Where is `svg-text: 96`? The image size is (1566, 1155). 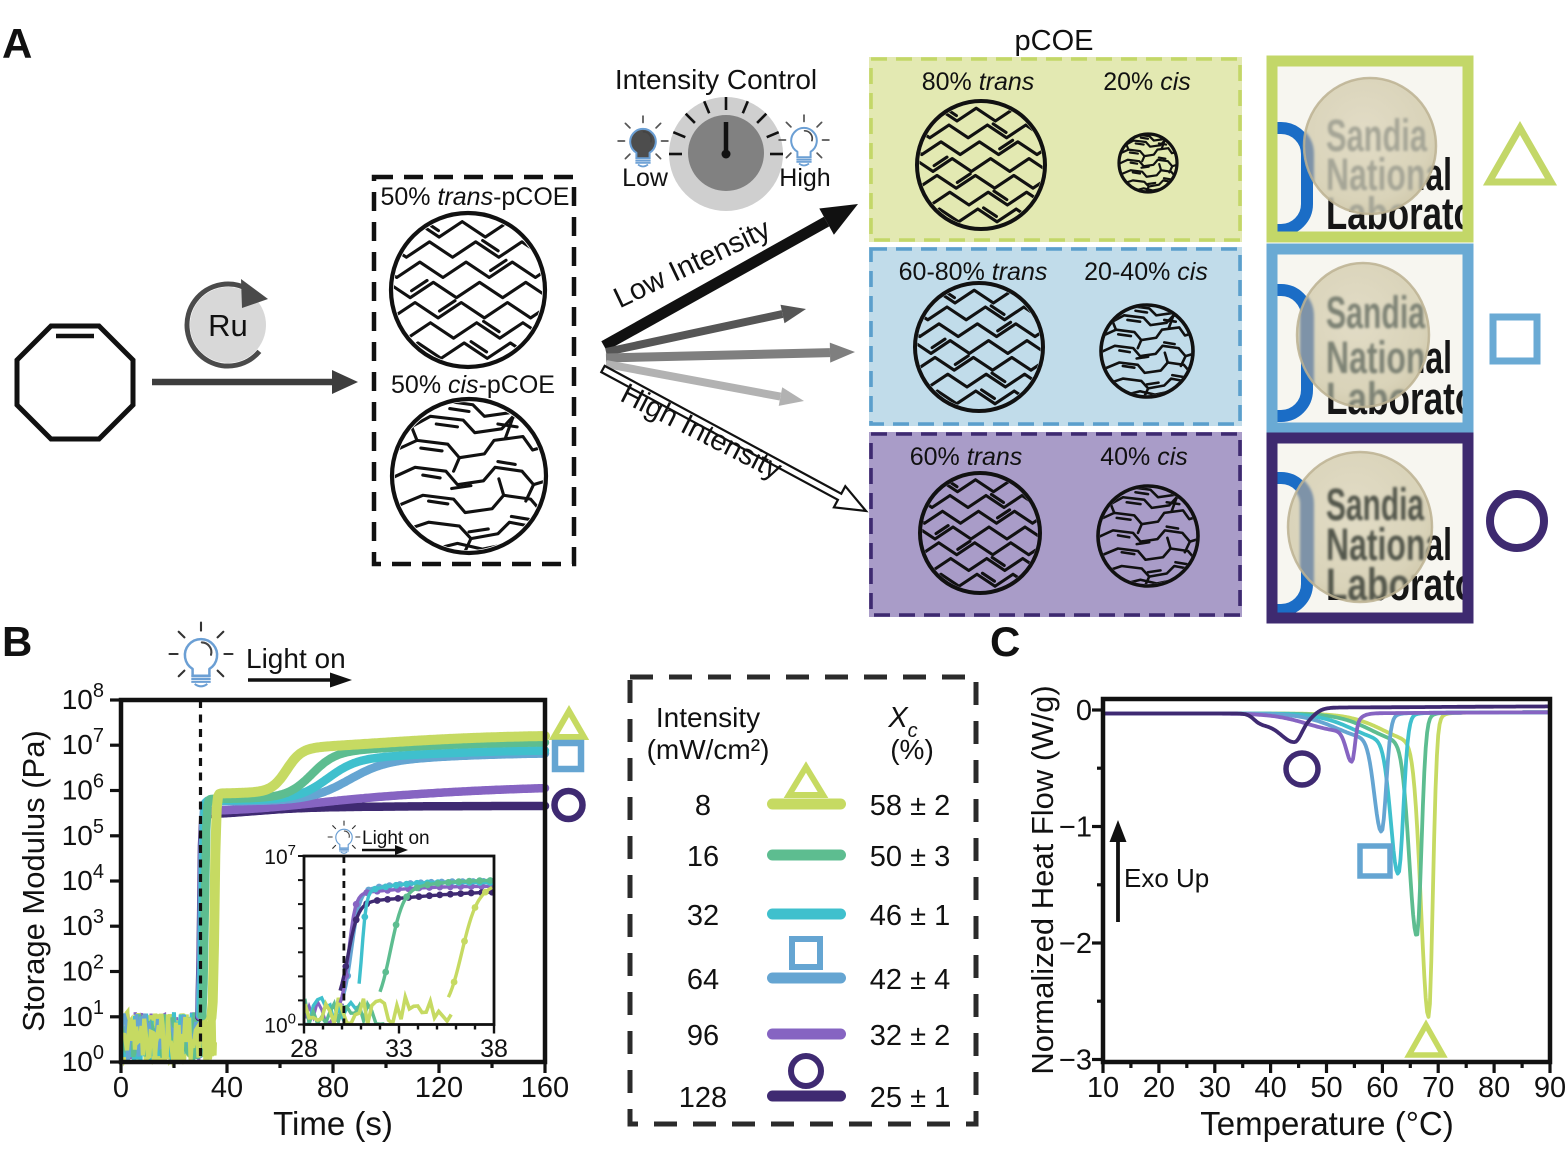 svg-text: 96 is located at coordinates (703, 1036).